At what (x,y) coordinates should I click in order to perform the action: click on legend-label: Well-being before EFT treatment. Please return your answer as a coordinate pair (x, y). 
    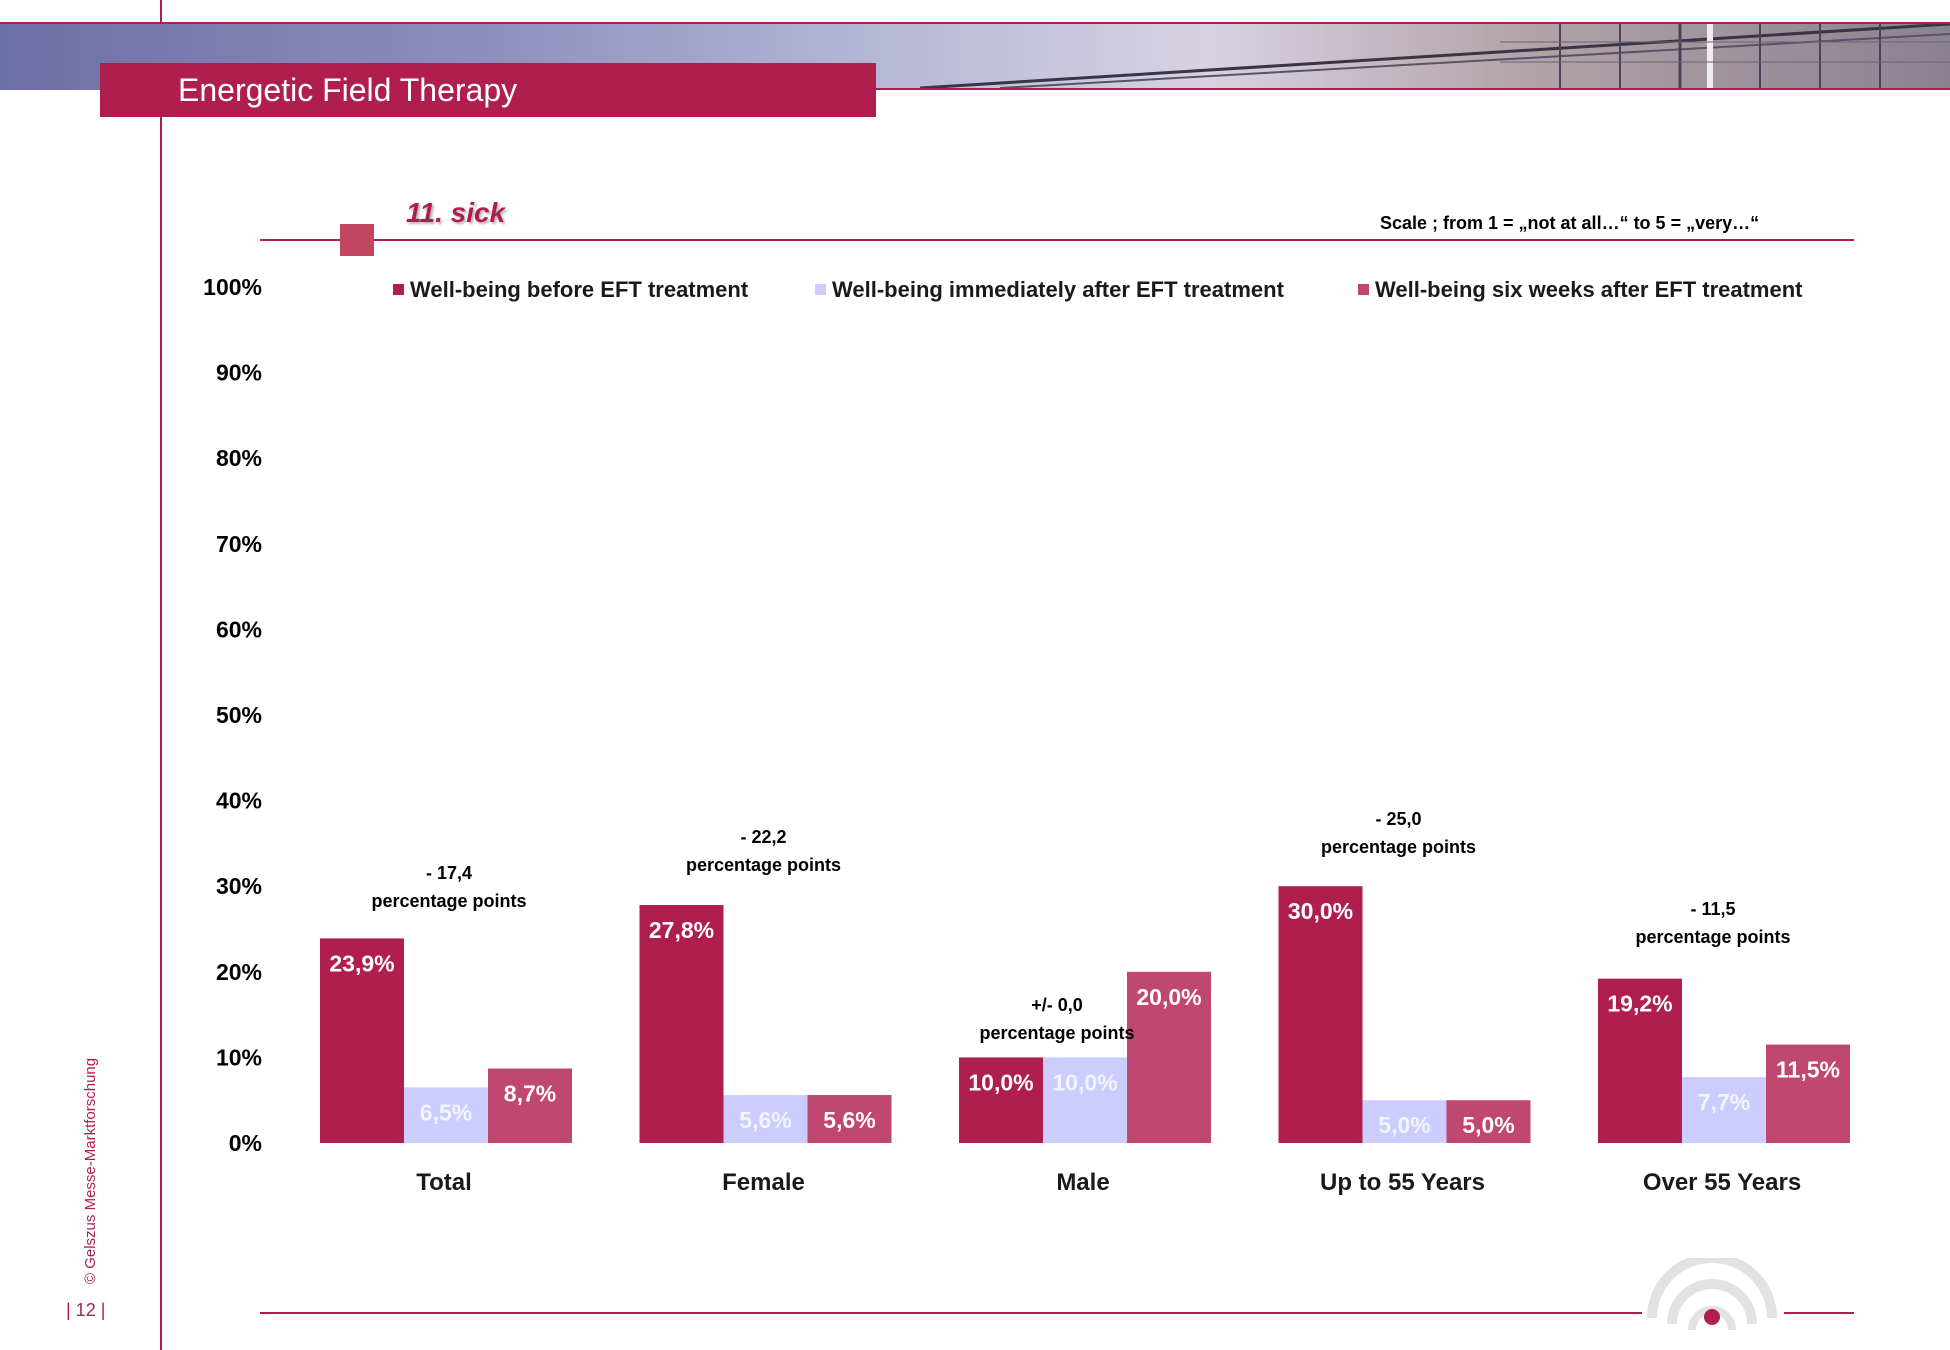
    Looking at the image, I should click on (579, 289).